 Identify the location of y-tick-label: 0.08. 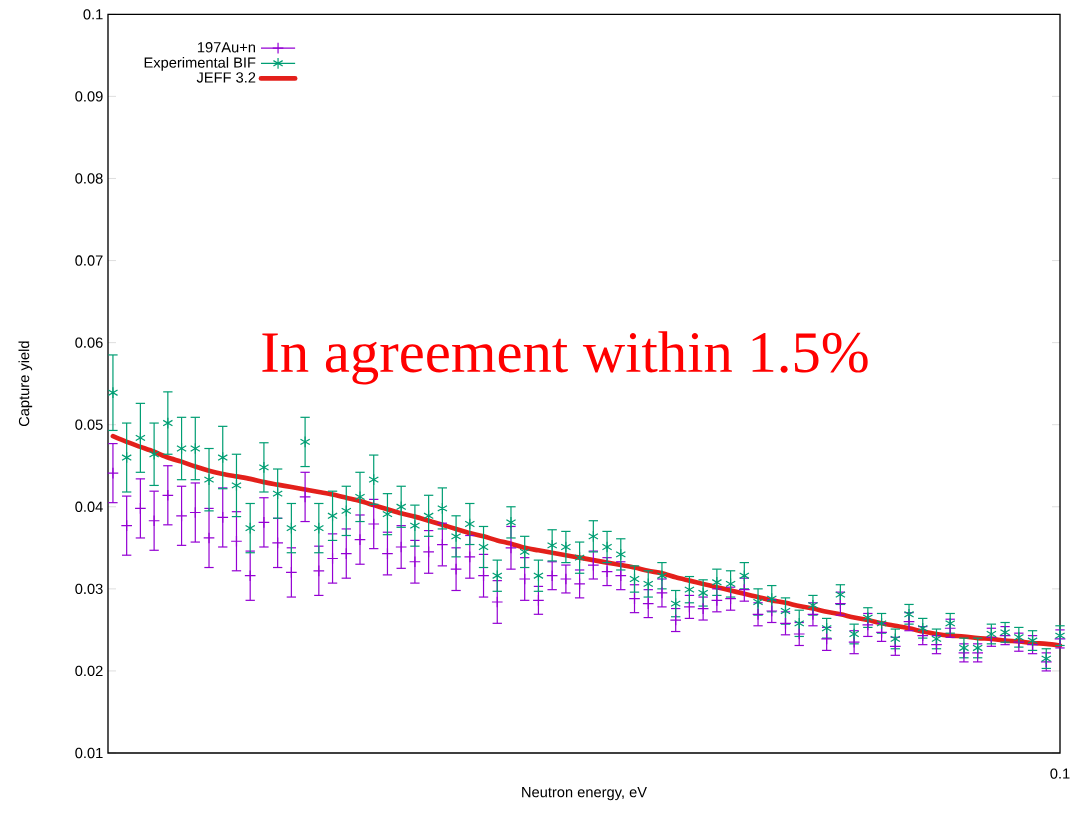
(89, 178).